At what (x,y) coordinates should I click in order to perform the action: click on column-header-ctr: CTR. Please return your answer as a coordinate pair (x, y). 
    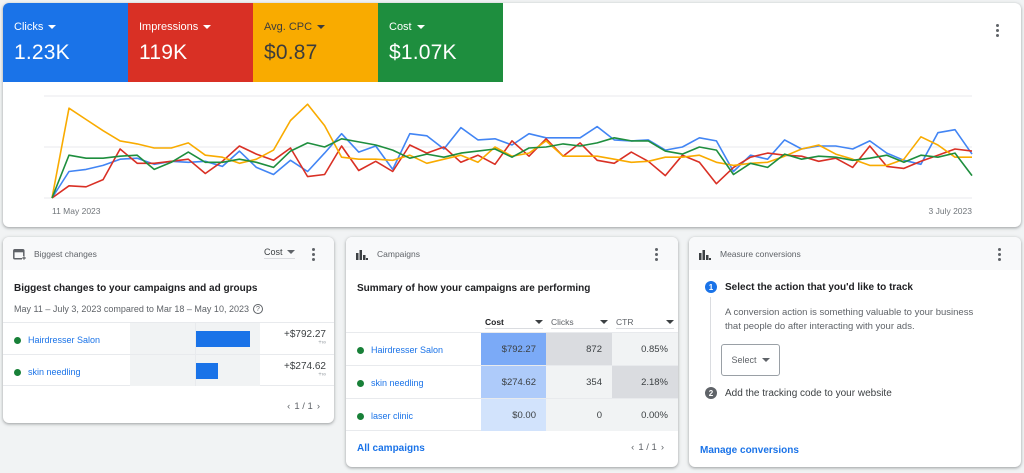
    Looking at the image, I should click on (645, 322).